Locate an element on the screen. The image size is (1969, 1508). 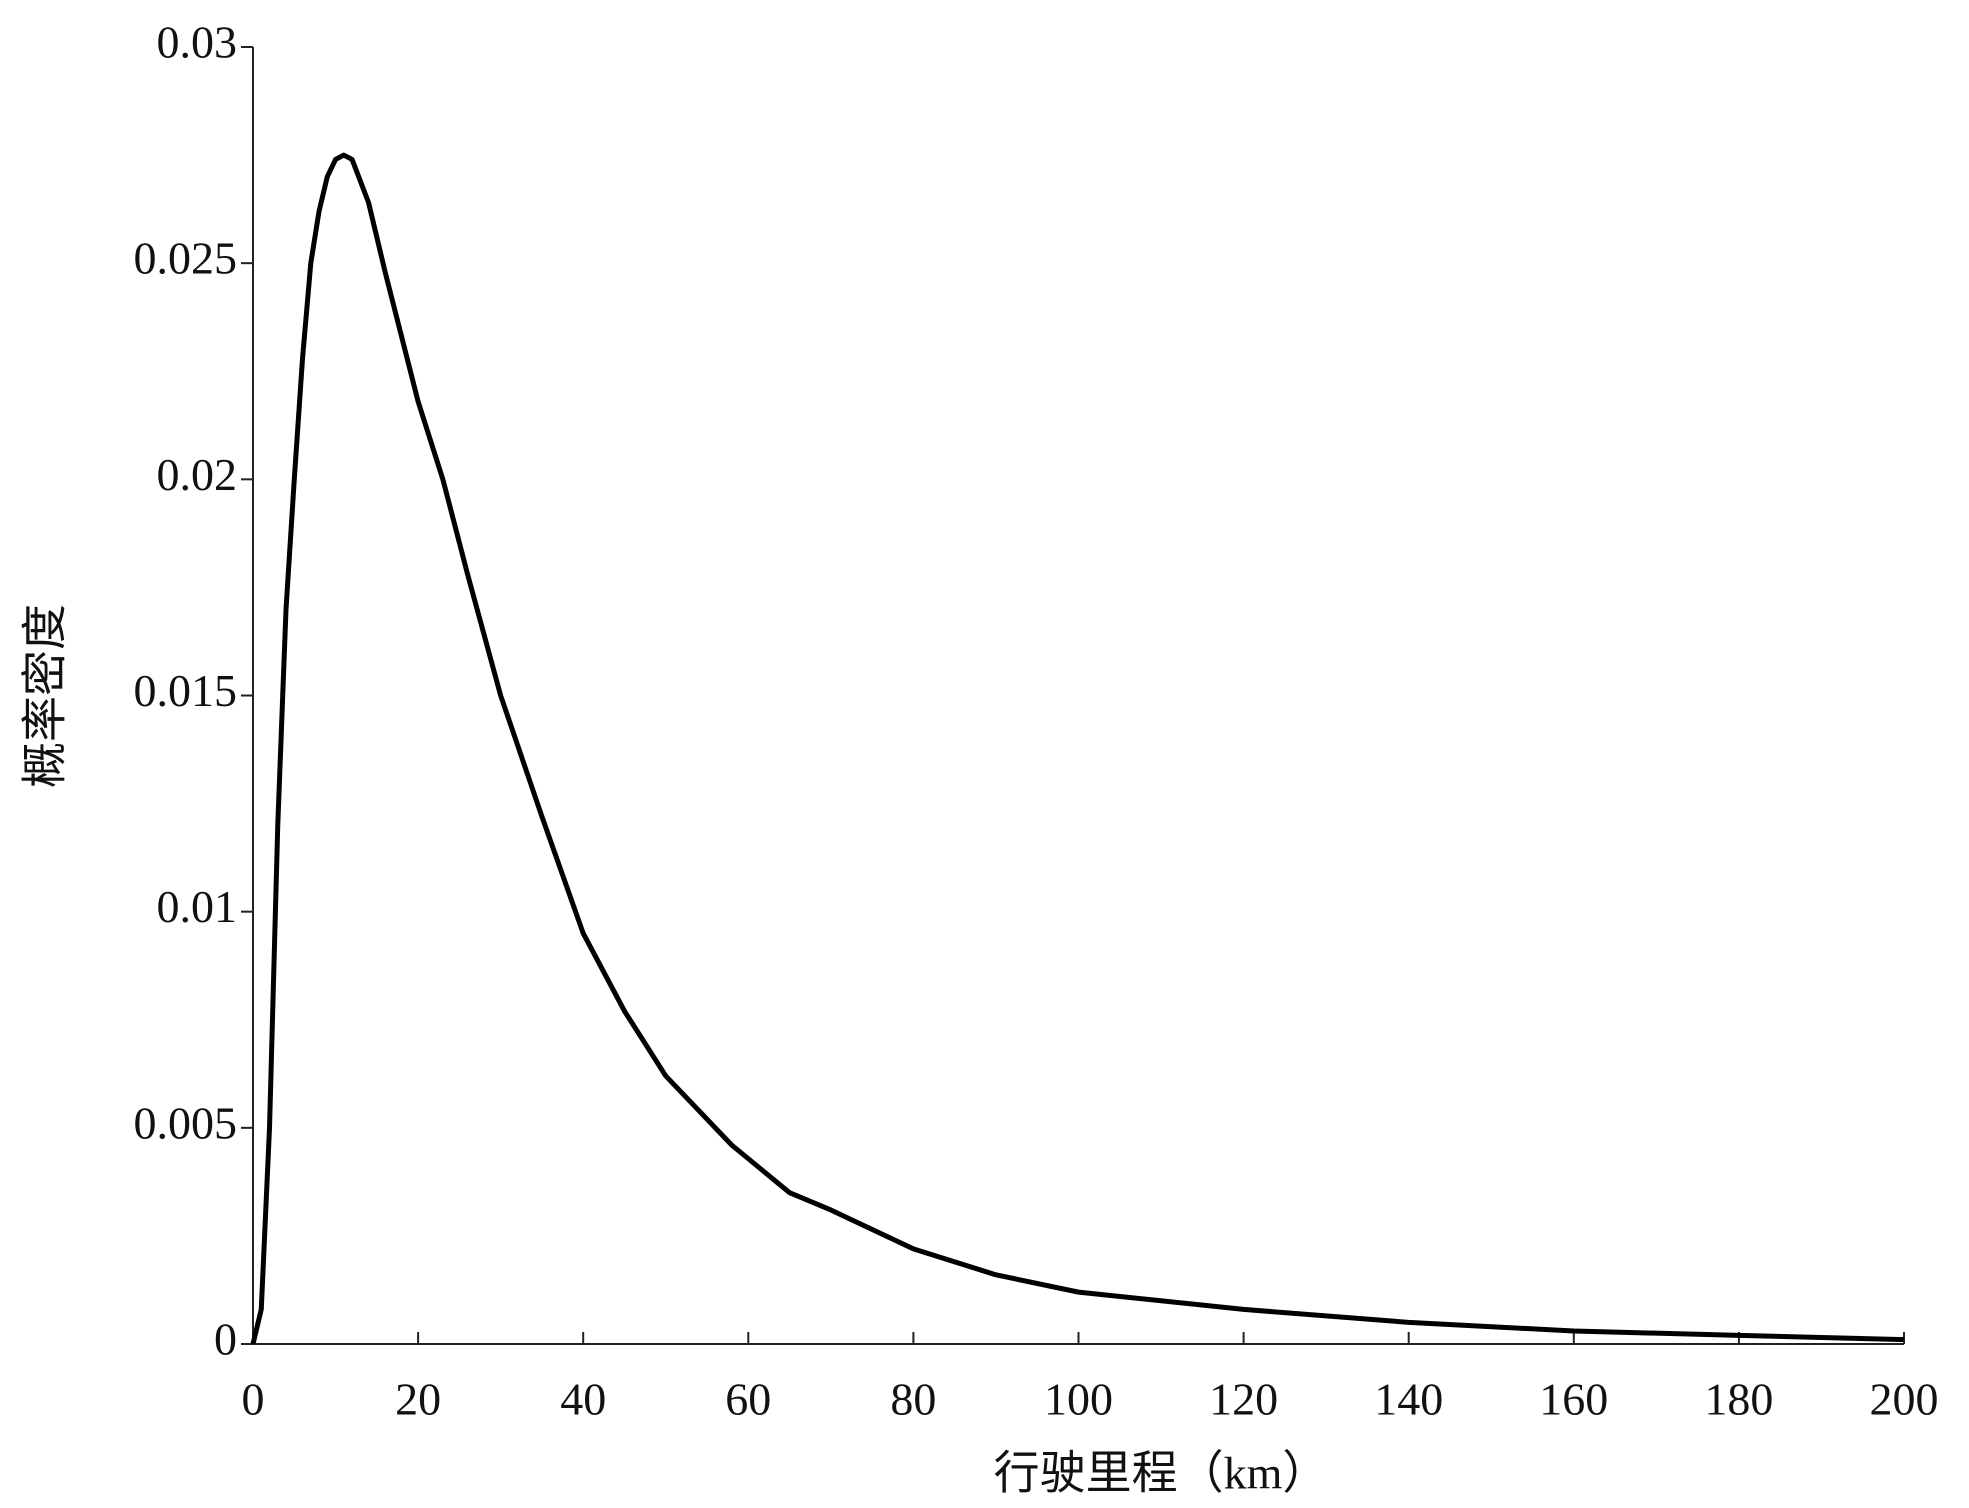
y-tick-label: 0.03 is located at coordinates (197, 42).